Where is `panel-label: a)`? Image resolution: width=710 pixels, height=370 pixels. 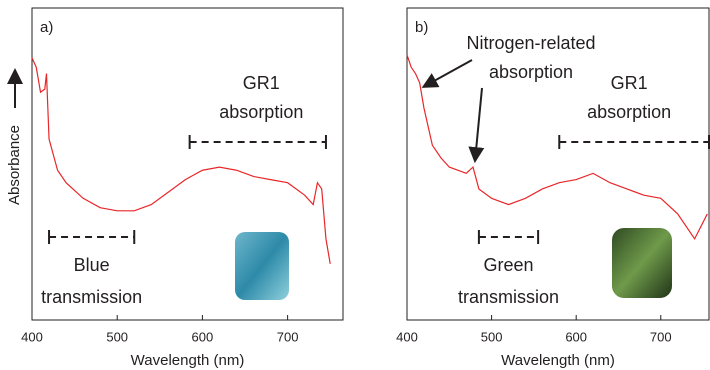
panel-label: a) is located at coordinates (46, 27).